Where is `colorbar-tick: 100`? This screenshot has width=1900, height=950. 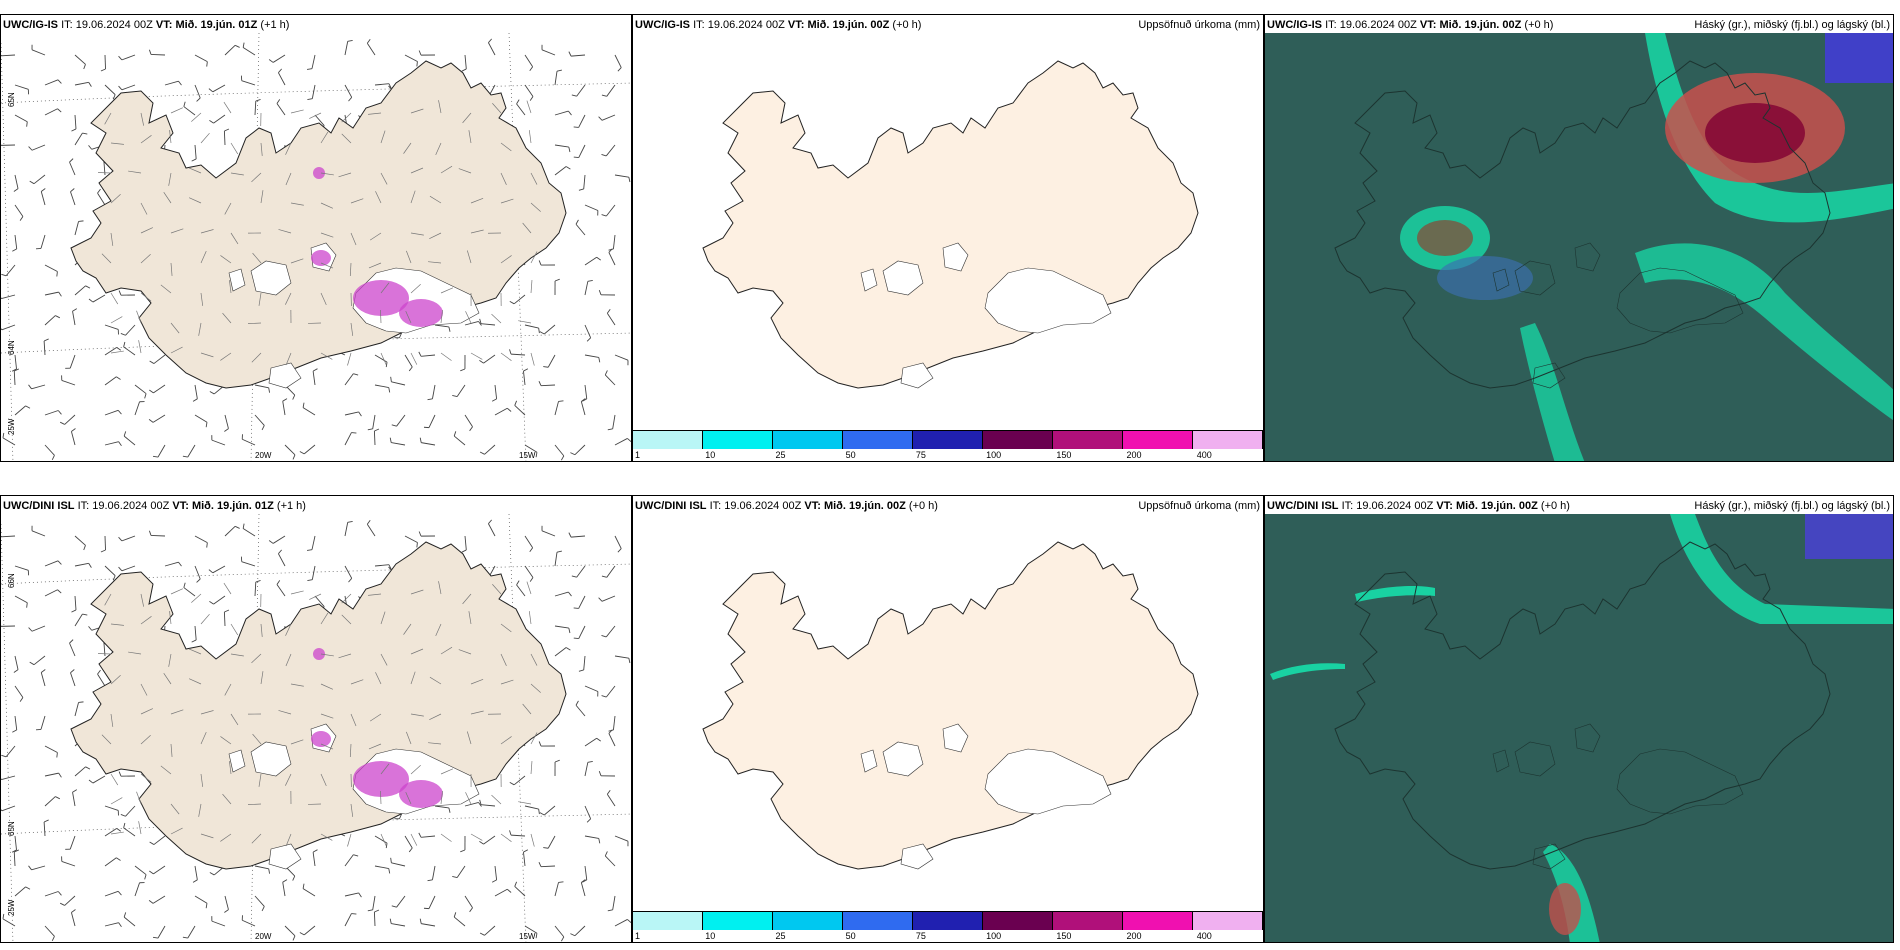 colorbar-tick: 100 is located at coordinates (994, 936).